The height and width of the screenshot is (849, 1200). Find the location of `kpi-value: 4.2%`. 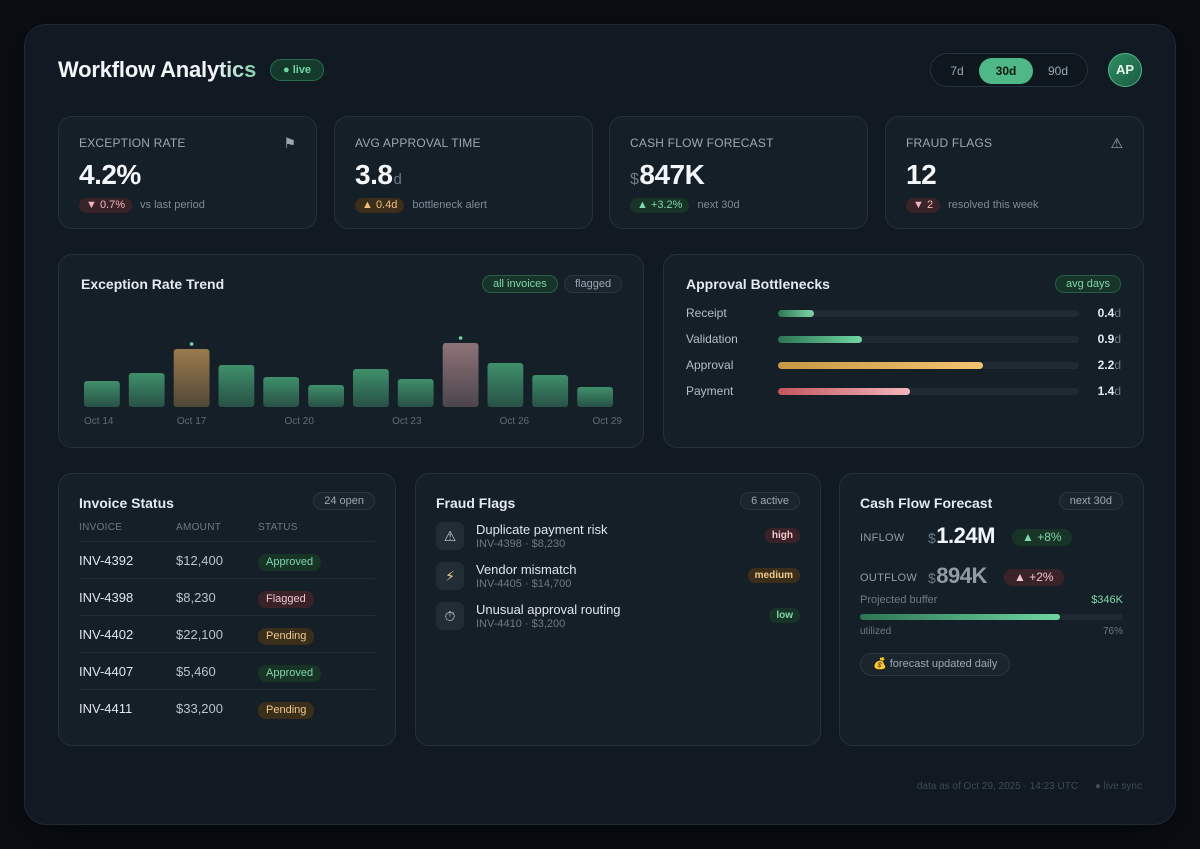

kpi-value: 4.2% is located at coordinates (110, 174).